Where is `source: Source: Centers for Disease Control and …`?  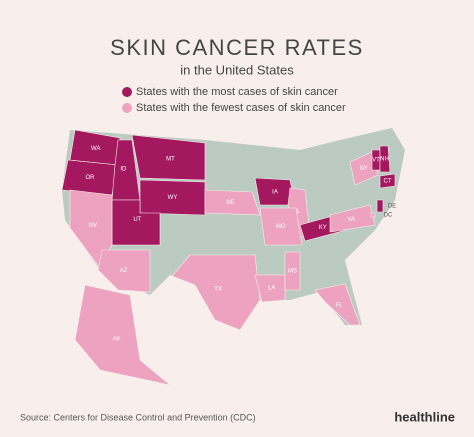
source: Source: Centers for Disease Control and … is located at coordinates (138, 417).